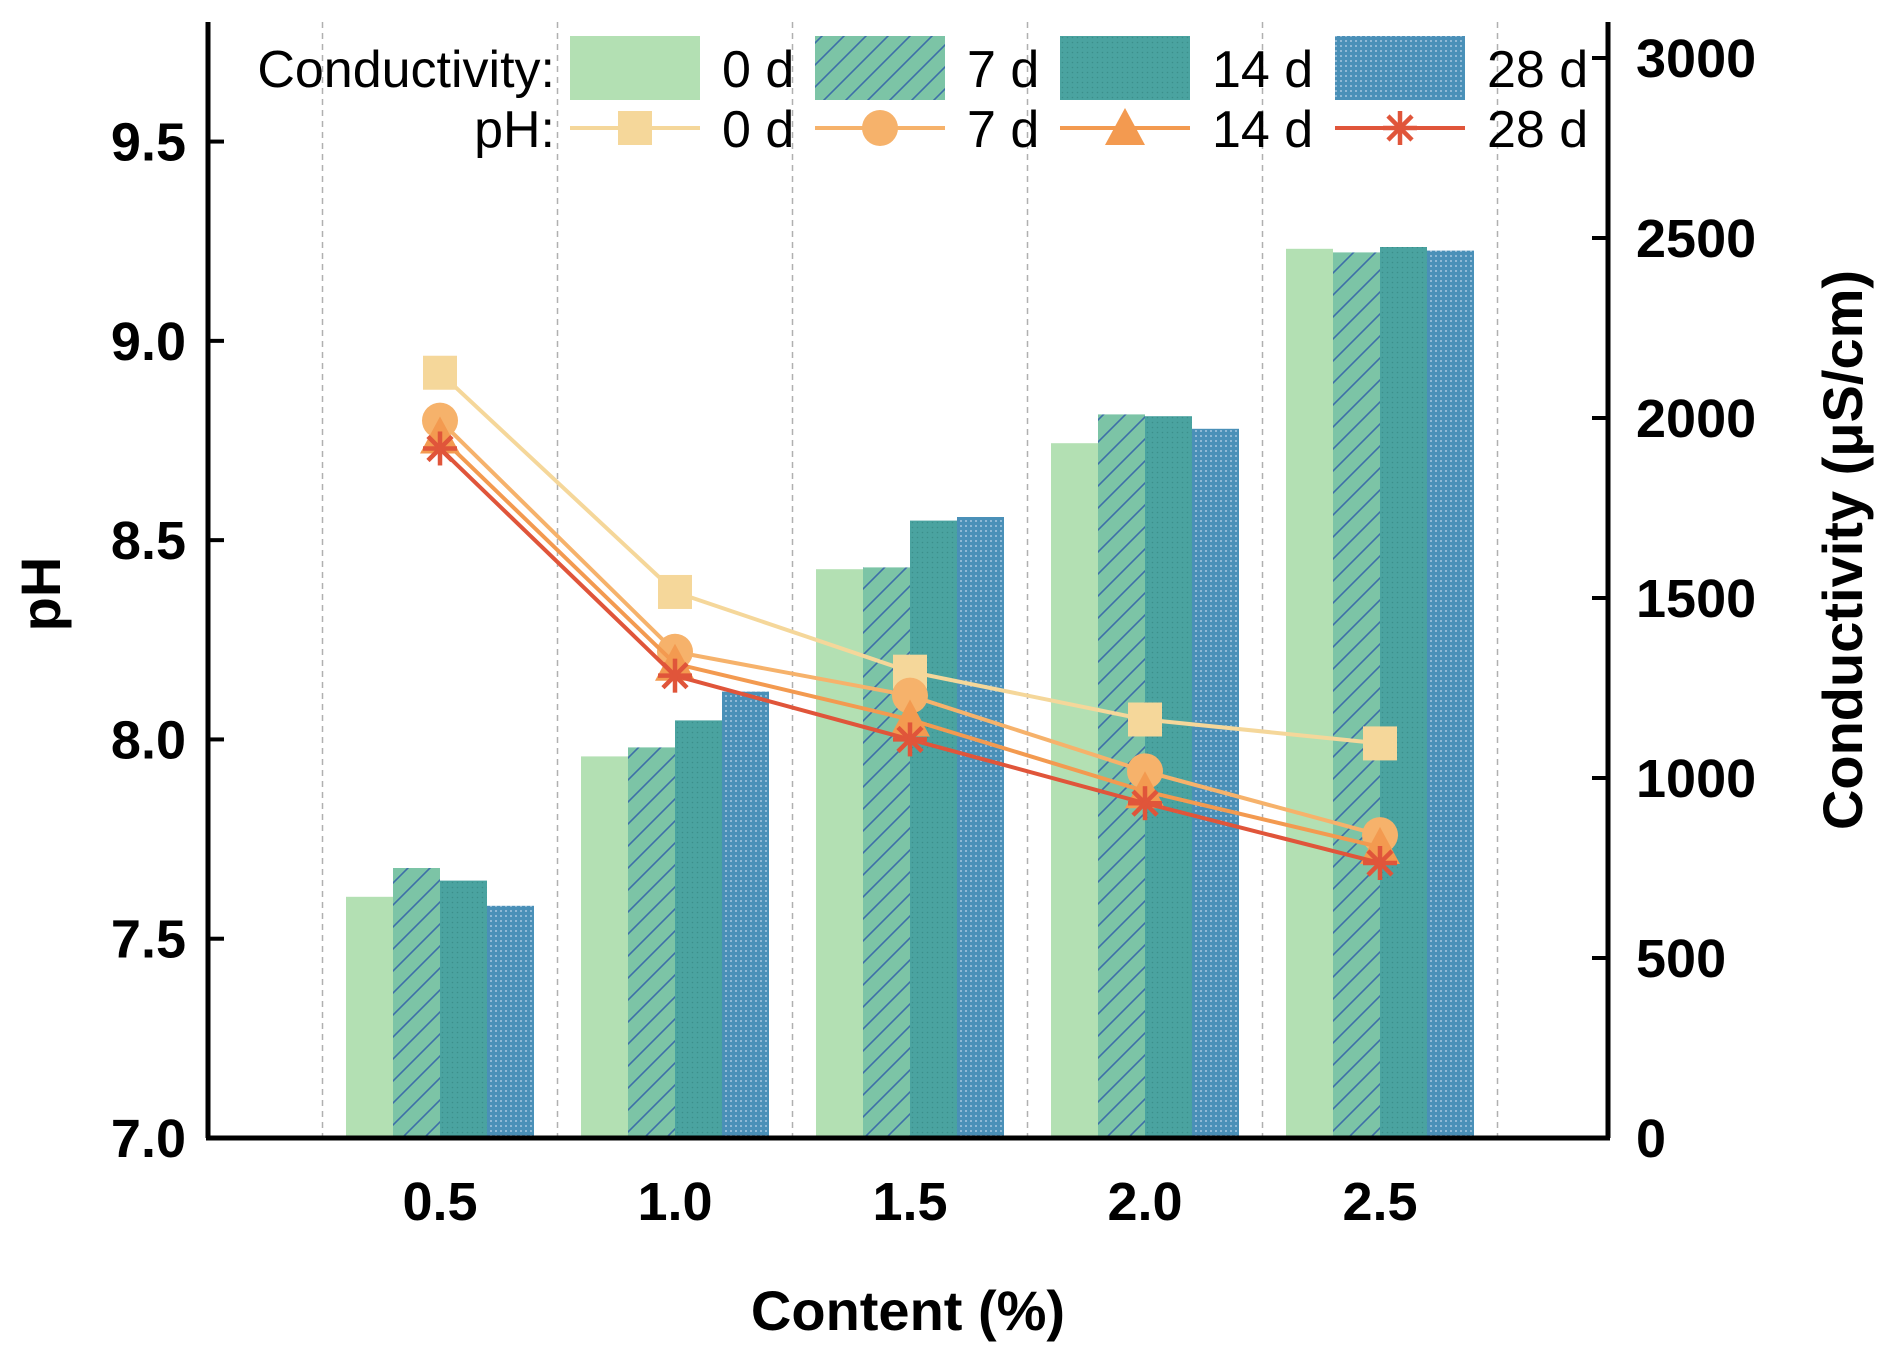  What do you see at coordinates (758, 70) in the screenshot?
I see `legend-label-bar: 0 d` at bounding box center [758, 70].